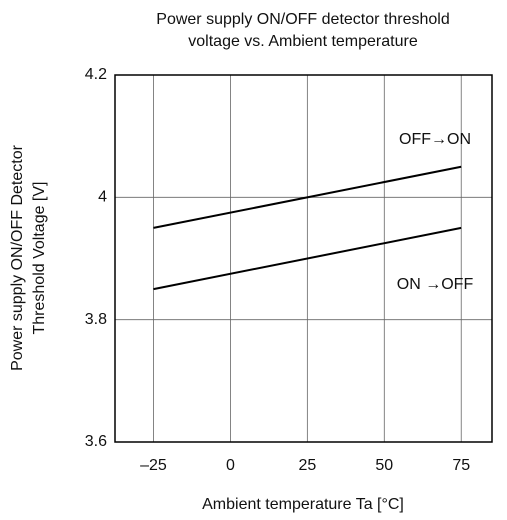 Image resolution: width=507 pixels, height=520 pixels. Describe the element at coordinates (230, 465) in the screenshot. I see `x-tick-label: 0` at that location.